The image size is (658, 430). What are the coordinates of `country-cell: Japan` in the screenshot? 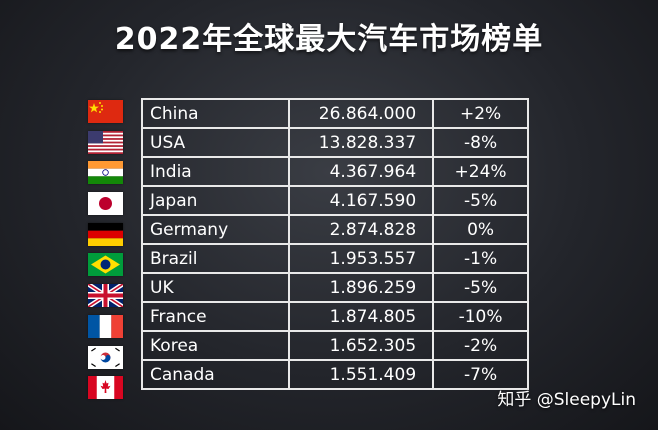 It's located at (215, 200).